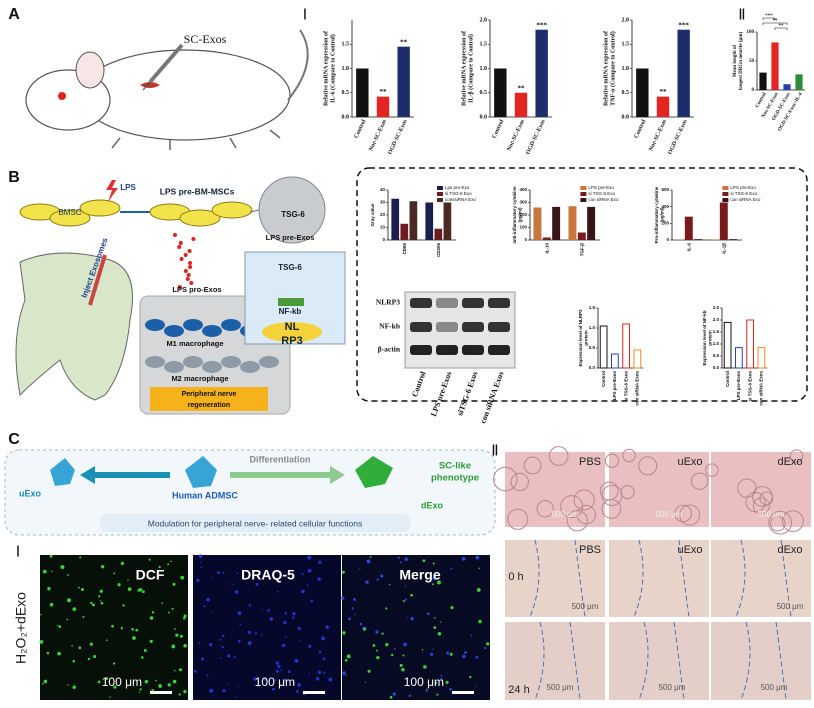 This screenshot has height=708, width=814. I want to click on x-tick-label: si TSG-6 Exos, so click(625, 386).